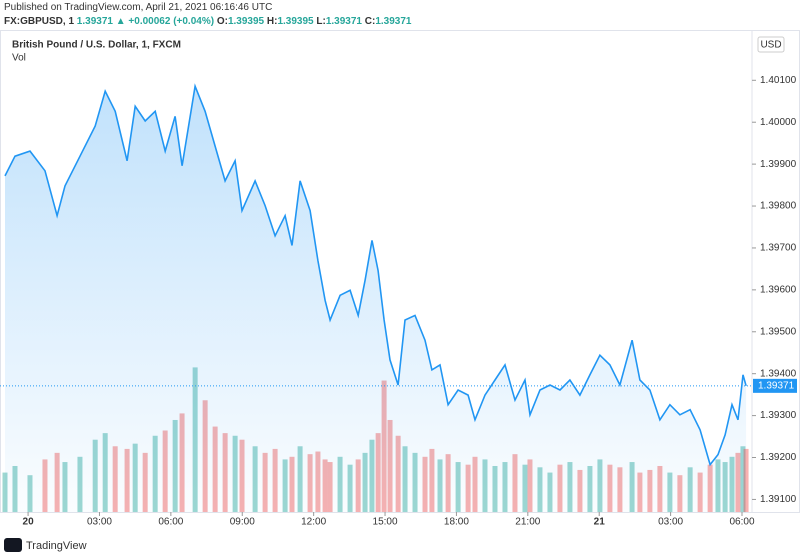  What do you see at coordinates (778, 331) in the screenshot?
I see `y-tick-label: 1.39500` at bounding box center [778, 331].